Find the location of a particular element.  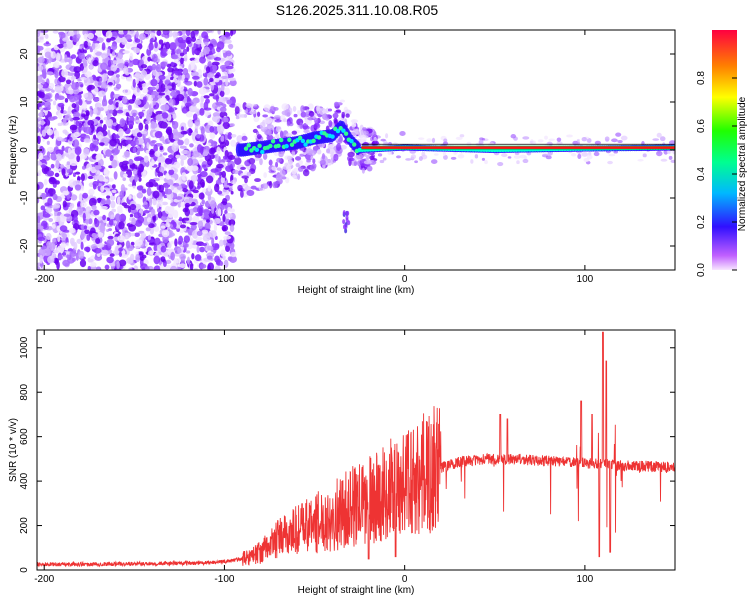

y-tick-label: 10 is located at coordinates (24, 102).